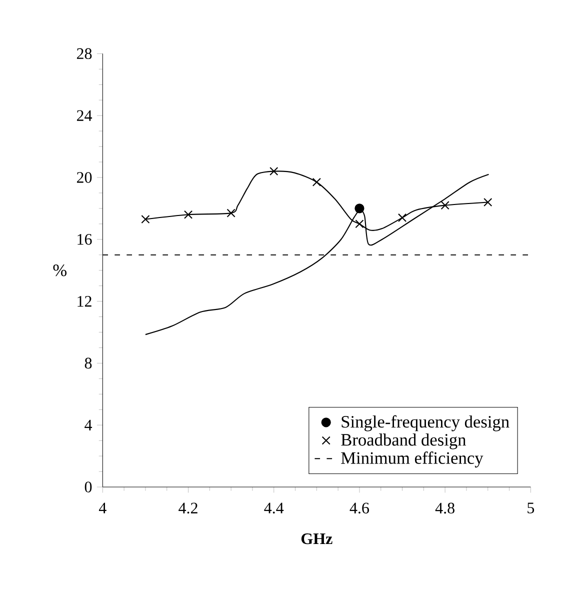 This screenshot has height=605, width=576. Describe the element at coordinates (444, 508) in the screenshot. I see `x-tick-label: 4.8` at that location.